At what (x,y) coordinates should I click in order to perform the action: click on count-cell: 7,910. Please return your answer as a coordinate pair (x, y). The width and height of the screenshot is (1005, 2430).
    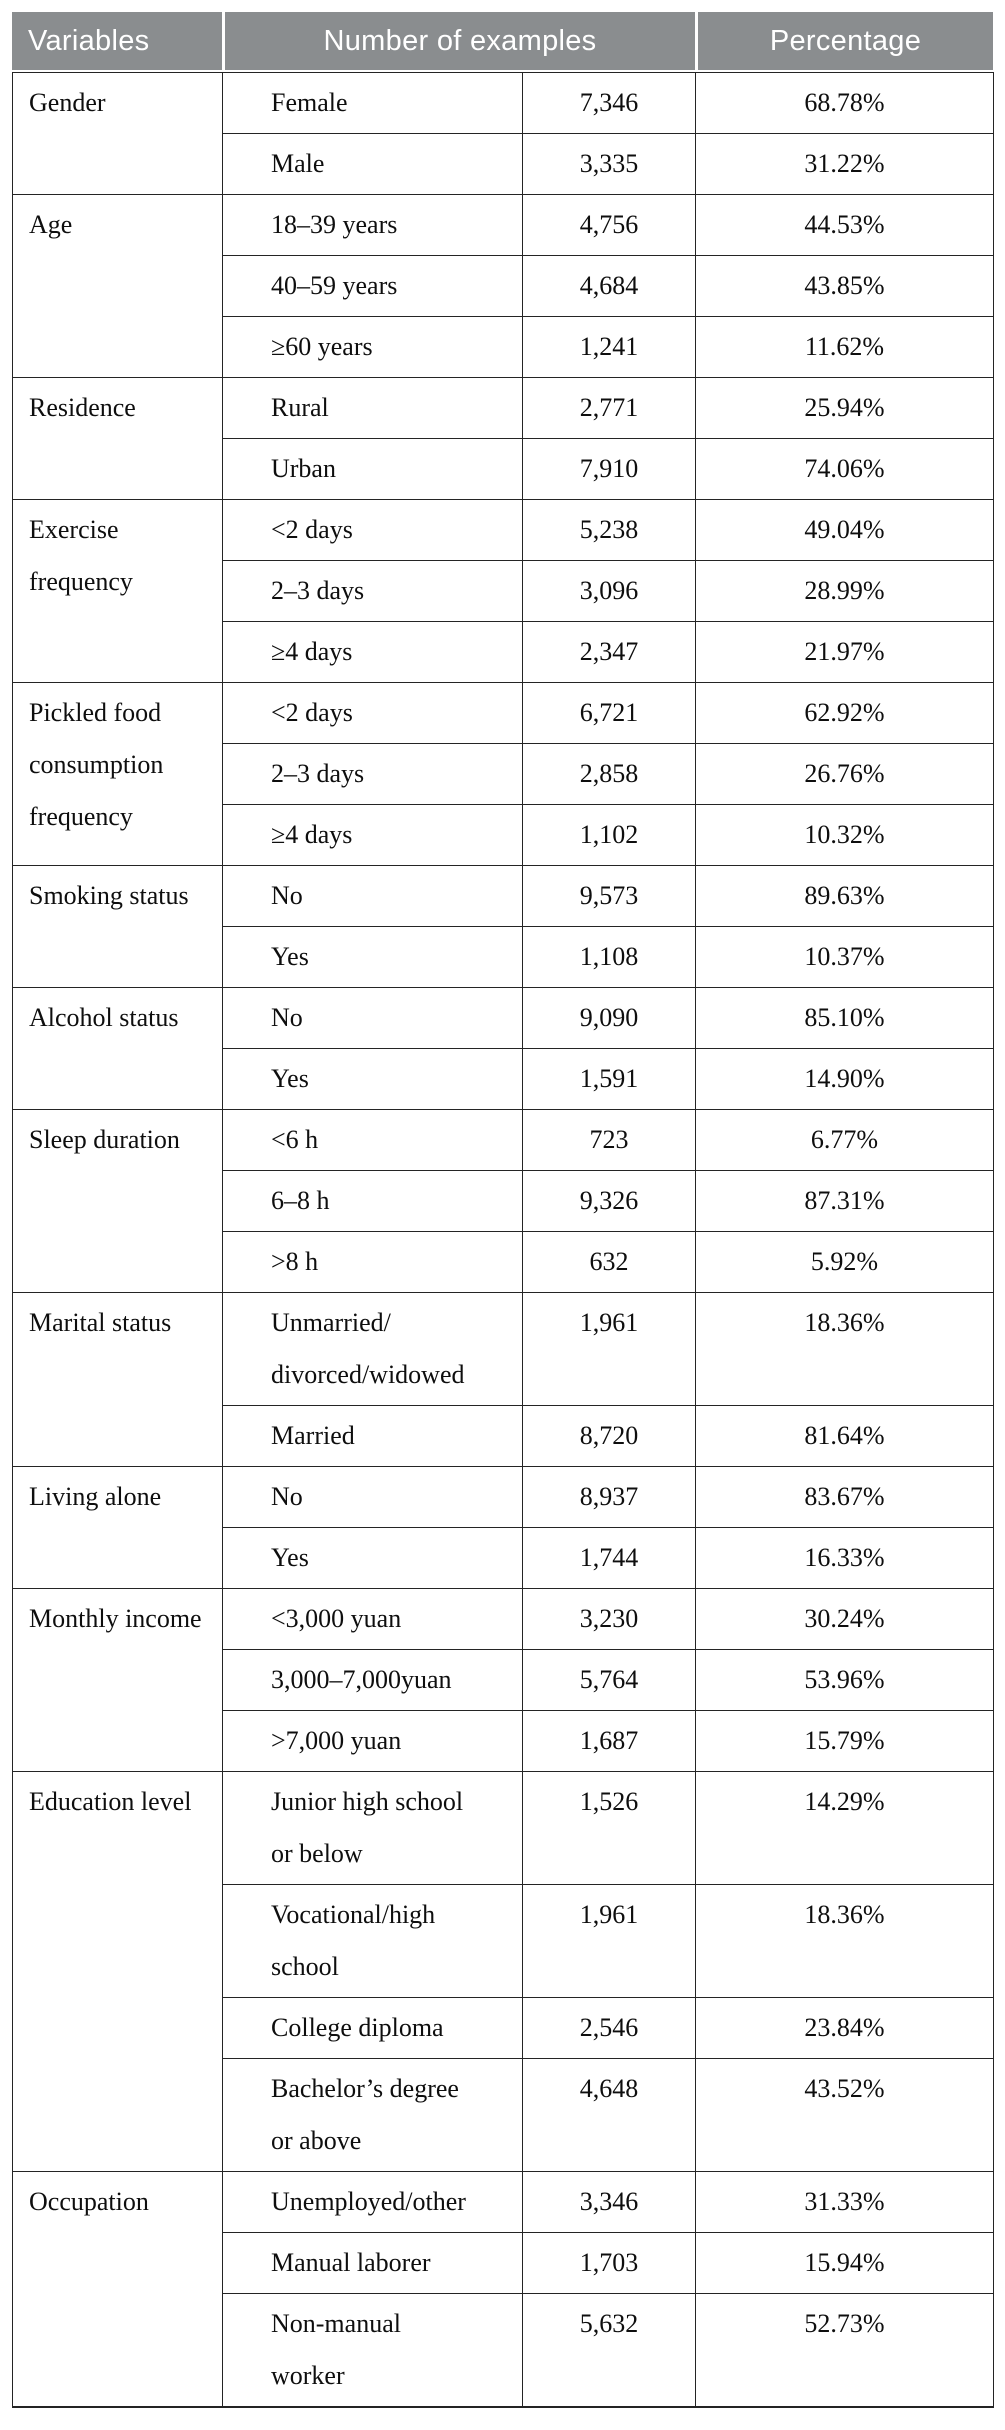
    Looking at the image, I should click on (609, 469).